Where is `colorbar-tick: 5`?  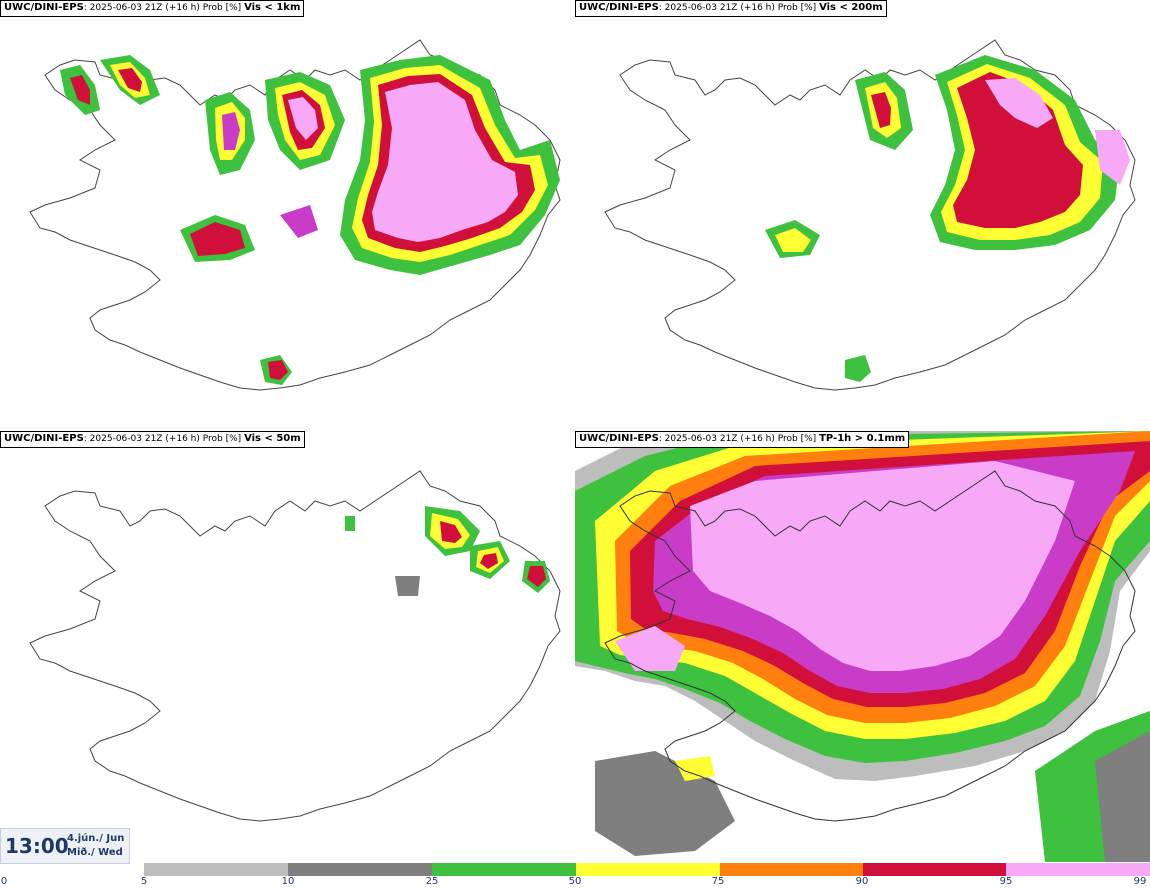
colorbar-tick: 5 is located at coordinates (144, 881).